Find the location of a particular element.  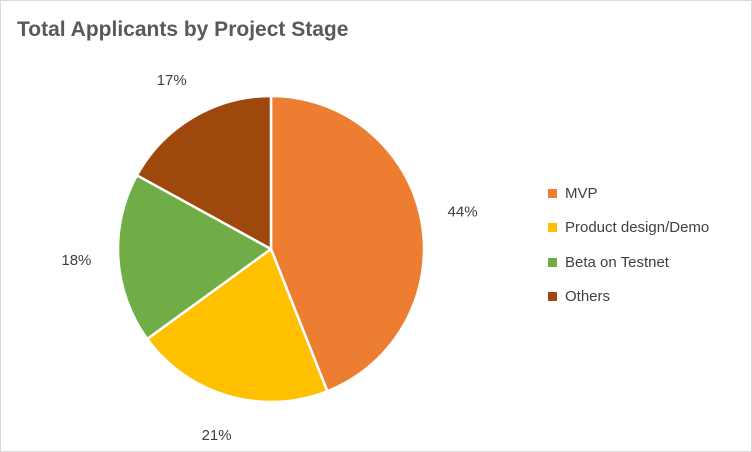

pie-slice-product-design-demo is located at coordinates (237, 325).